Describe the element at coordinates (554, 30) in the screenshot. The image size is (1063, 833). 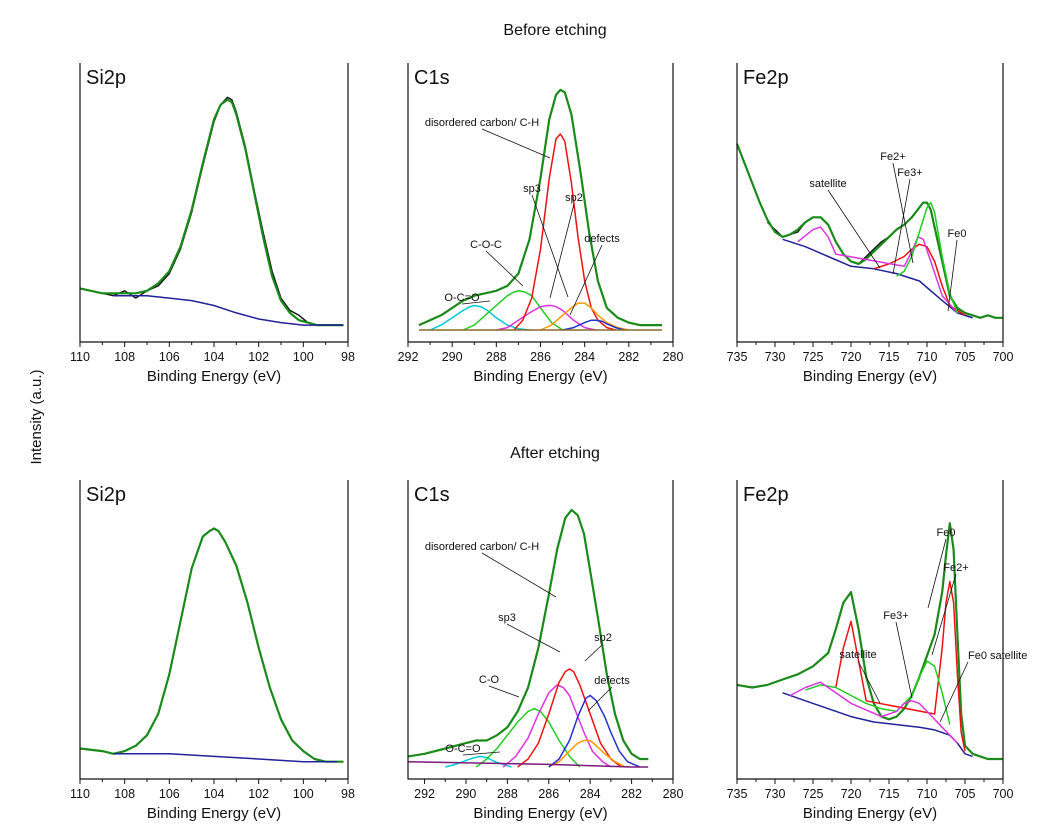
I see `row-title-before: Before etching` at that location.